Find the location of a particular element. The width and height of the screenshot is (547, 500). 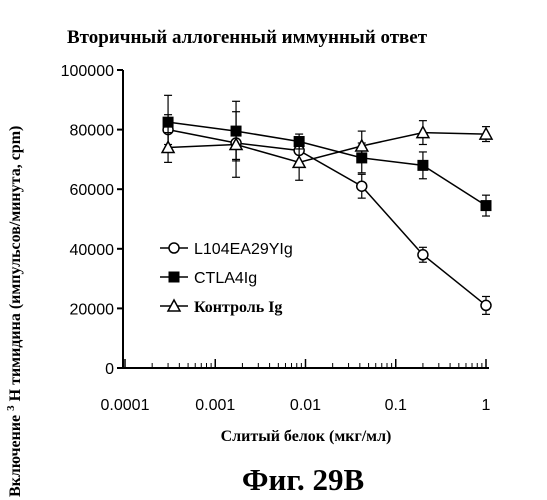

chart-title: Вторичный аллогенный иммунный ответ is located at coordinates (247, 37).